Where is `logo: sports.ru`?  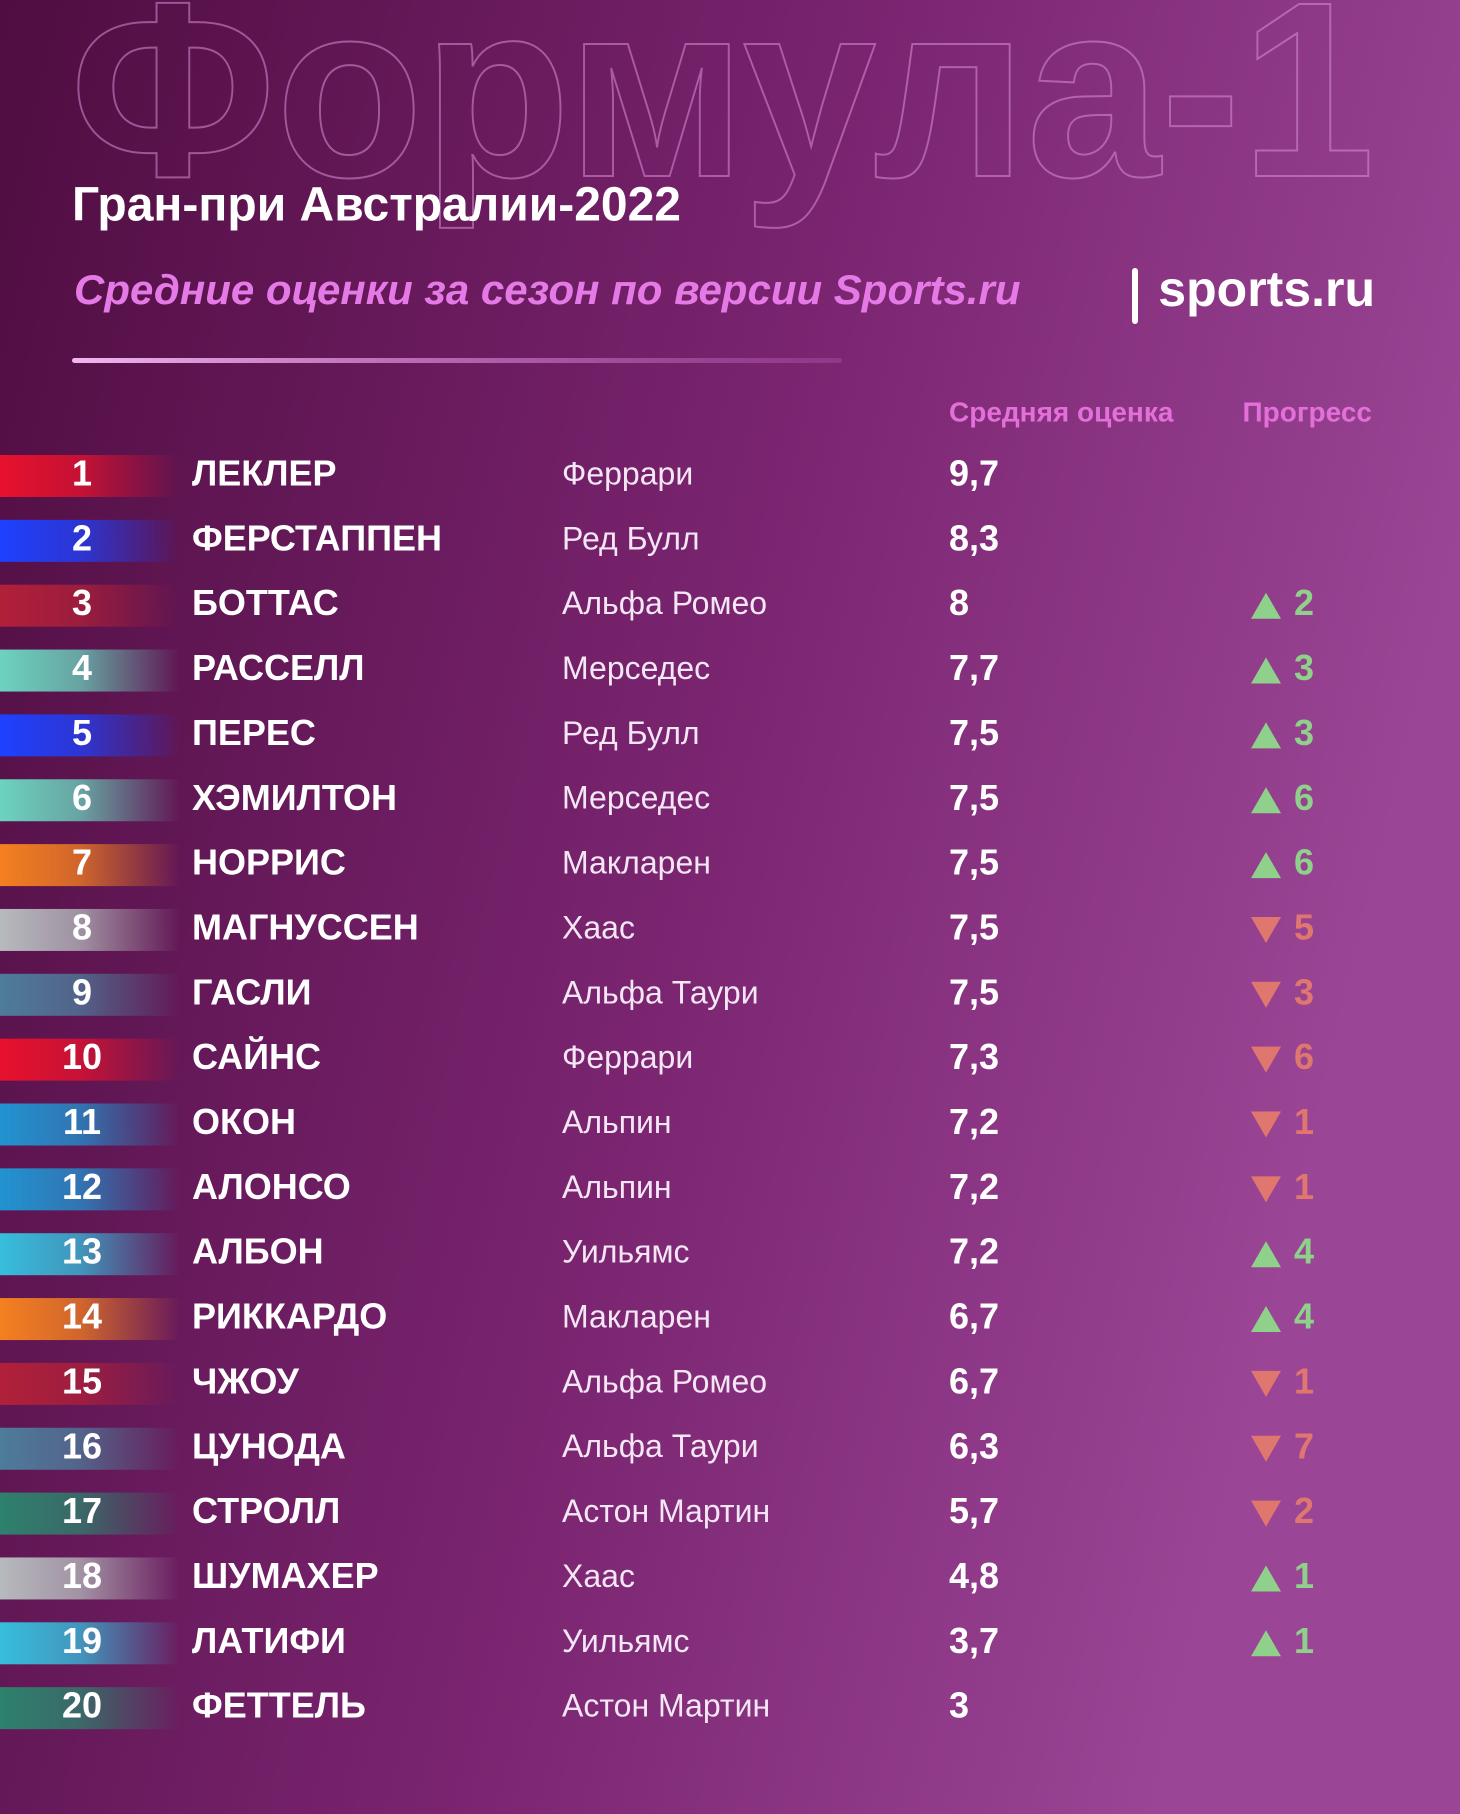
logo: sports.ru is located at coordinates (1266, 289).